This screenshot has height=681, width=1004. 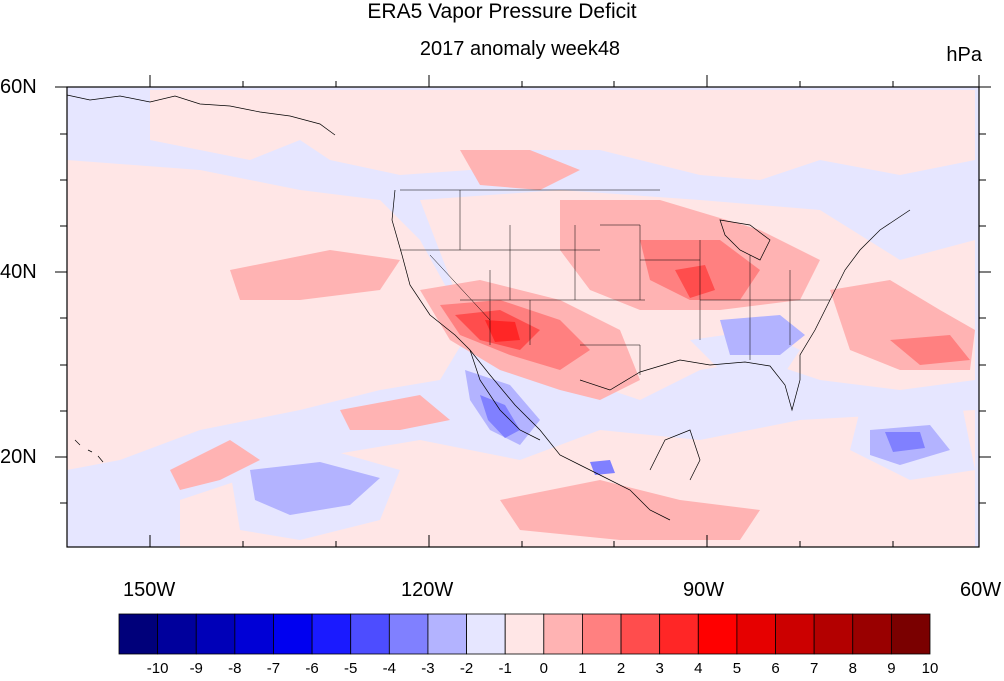 What do you see at coordinates (562, 135) in the screenshot?
I see `positive-anomaly-north-pacific` at bounding box center [562, 135].